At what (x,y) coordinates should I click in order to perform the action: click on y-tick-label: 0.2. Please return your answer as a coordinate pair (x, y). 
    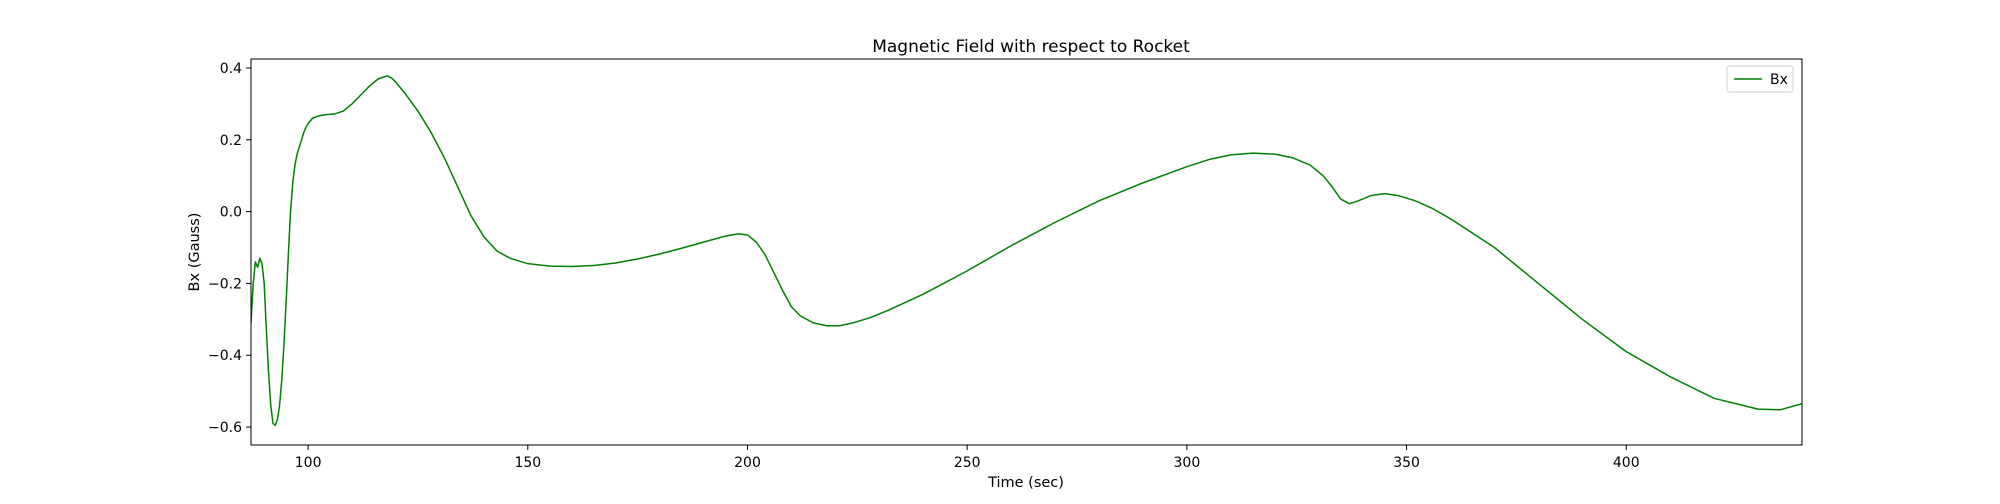
    Looking at the image, I should click on (231, 141).